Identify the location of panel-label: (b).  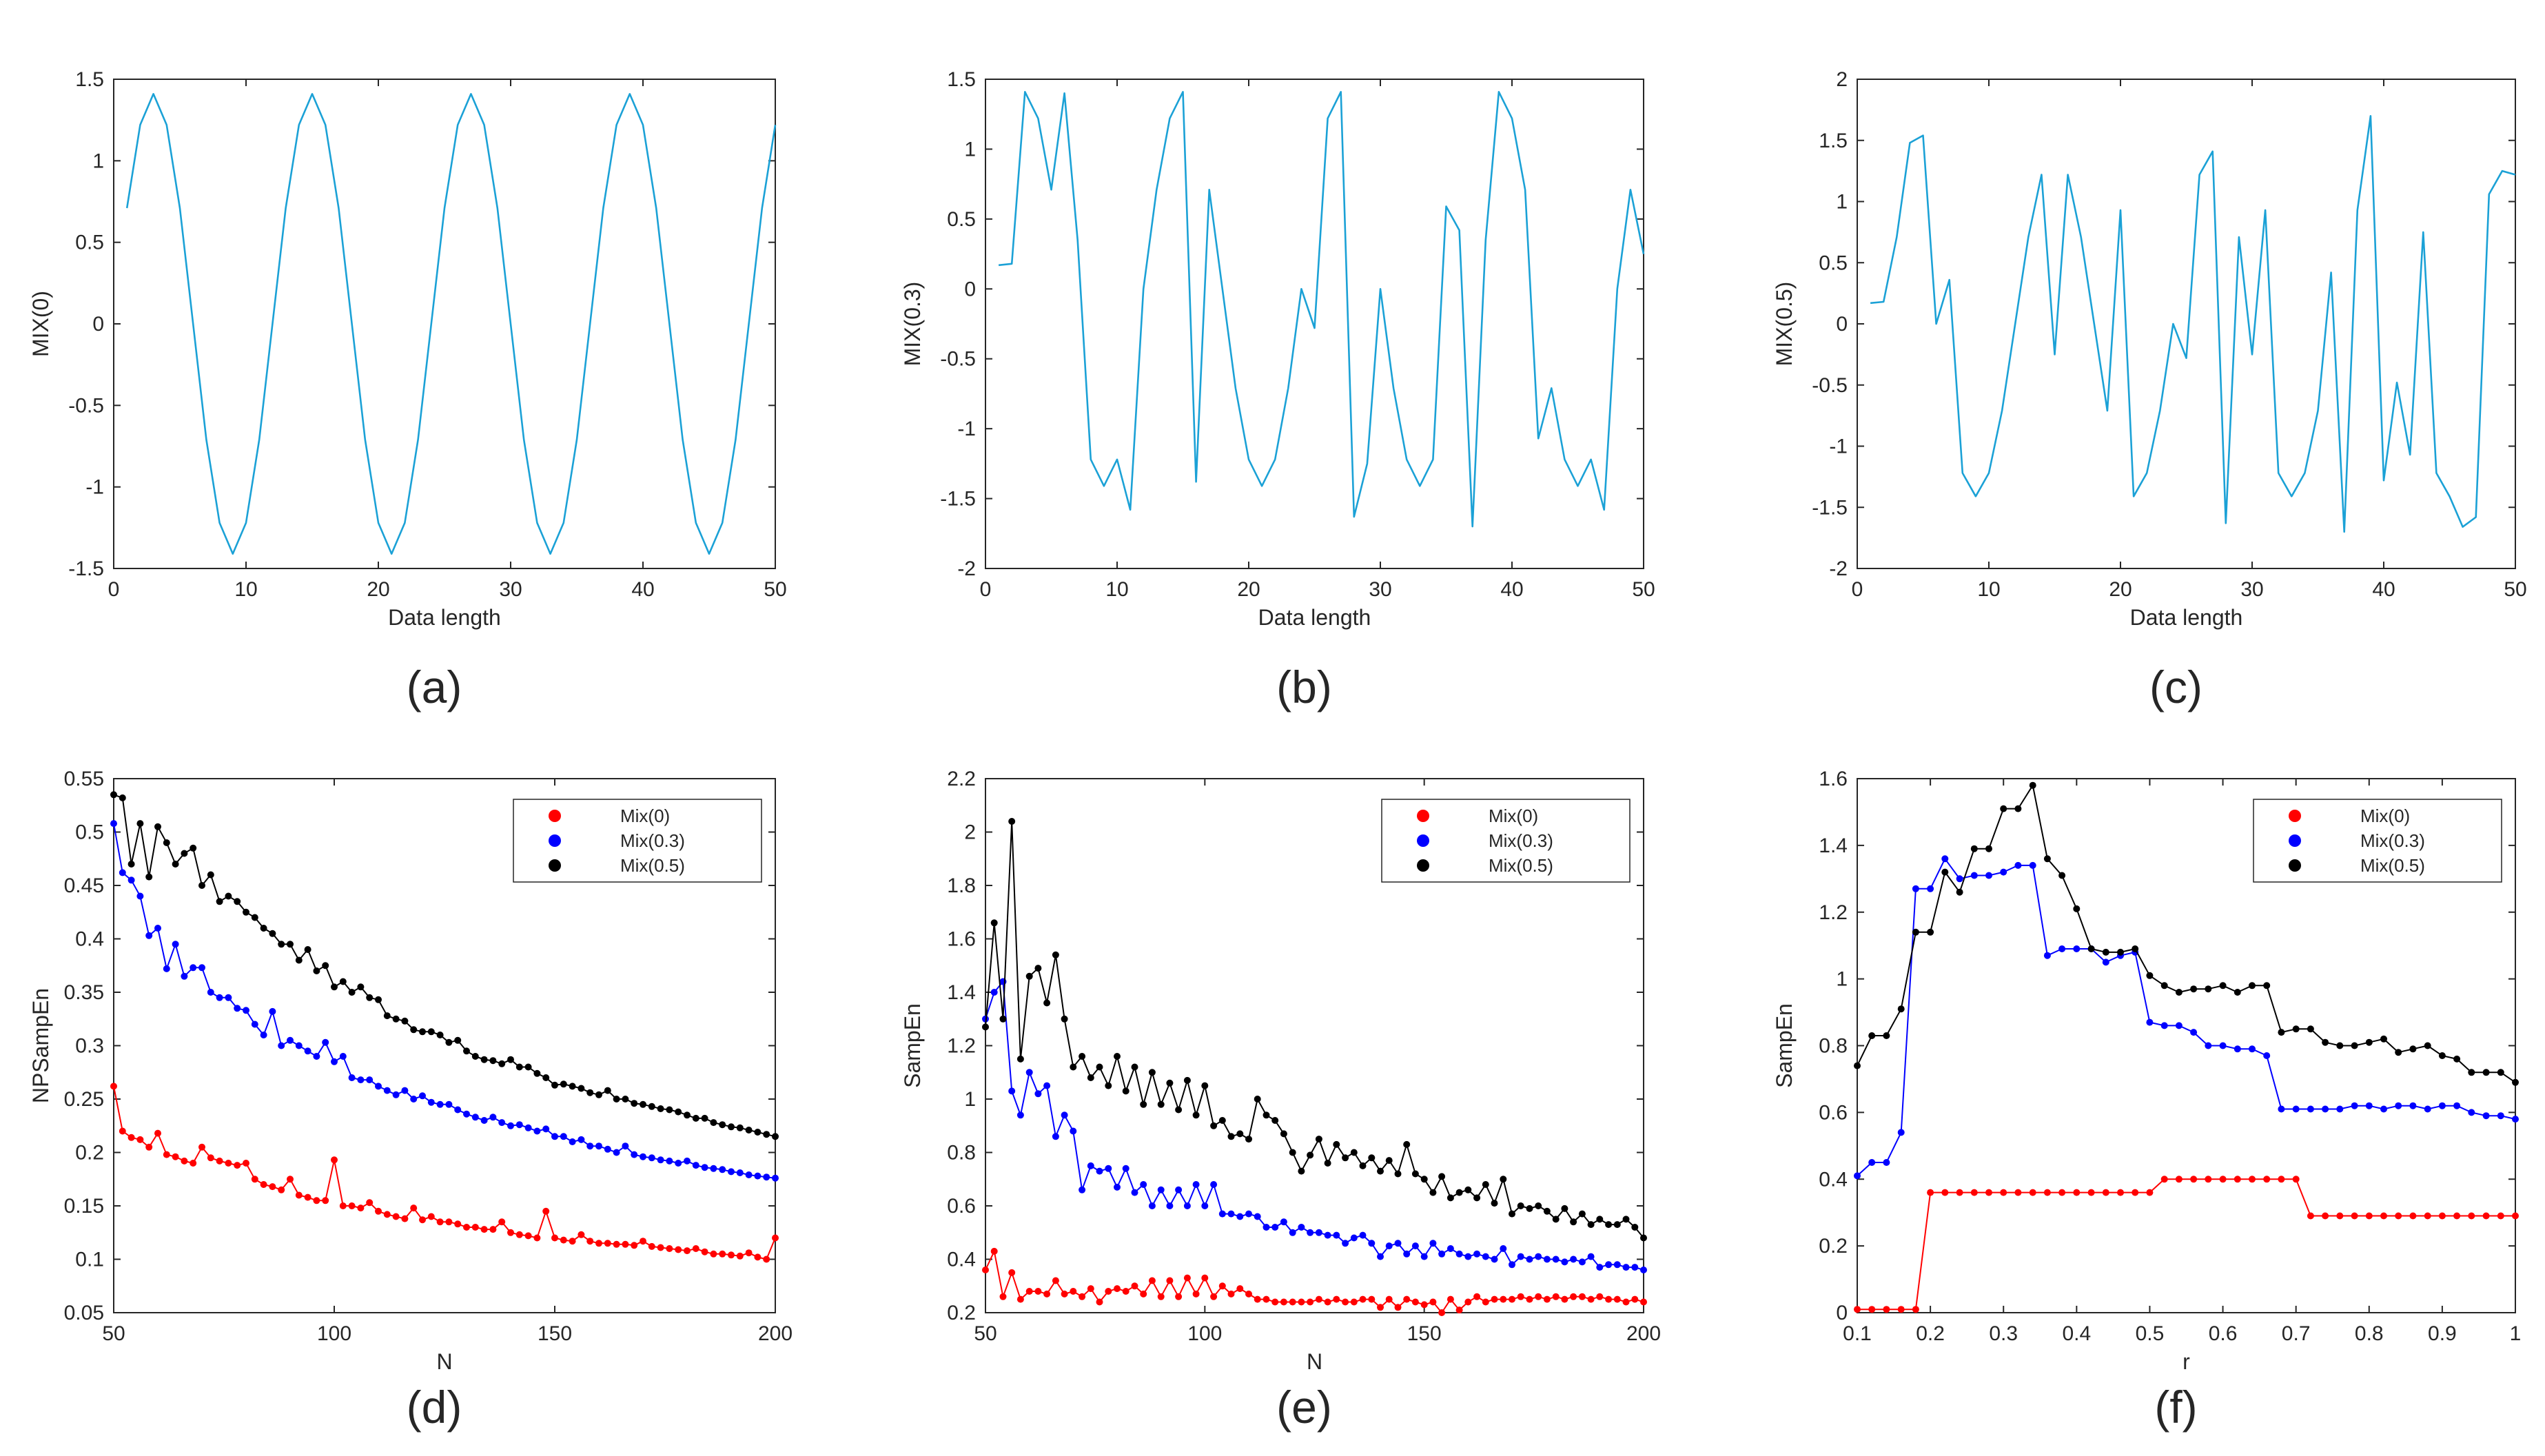
(1304, 687).